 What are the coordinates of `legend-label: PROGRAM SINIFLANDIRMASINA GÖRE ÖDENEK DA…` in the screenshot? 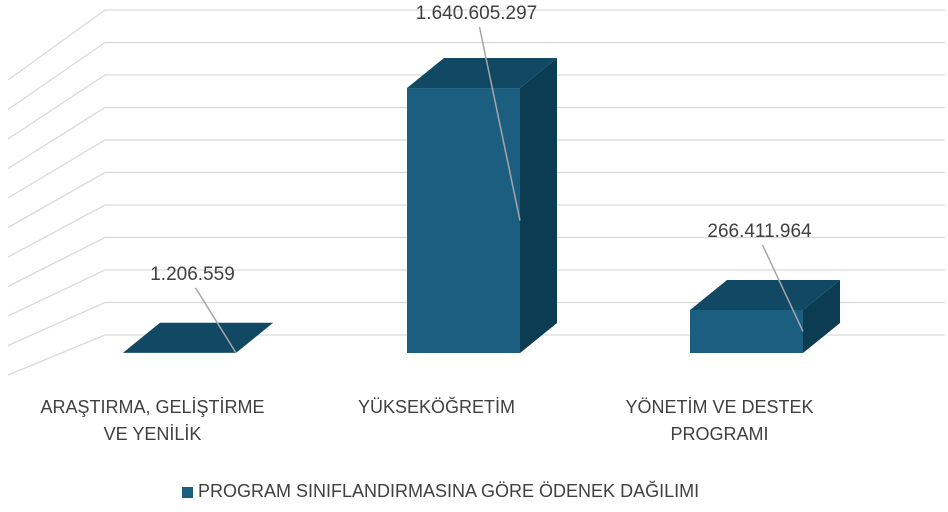 It's located at (449, 491).